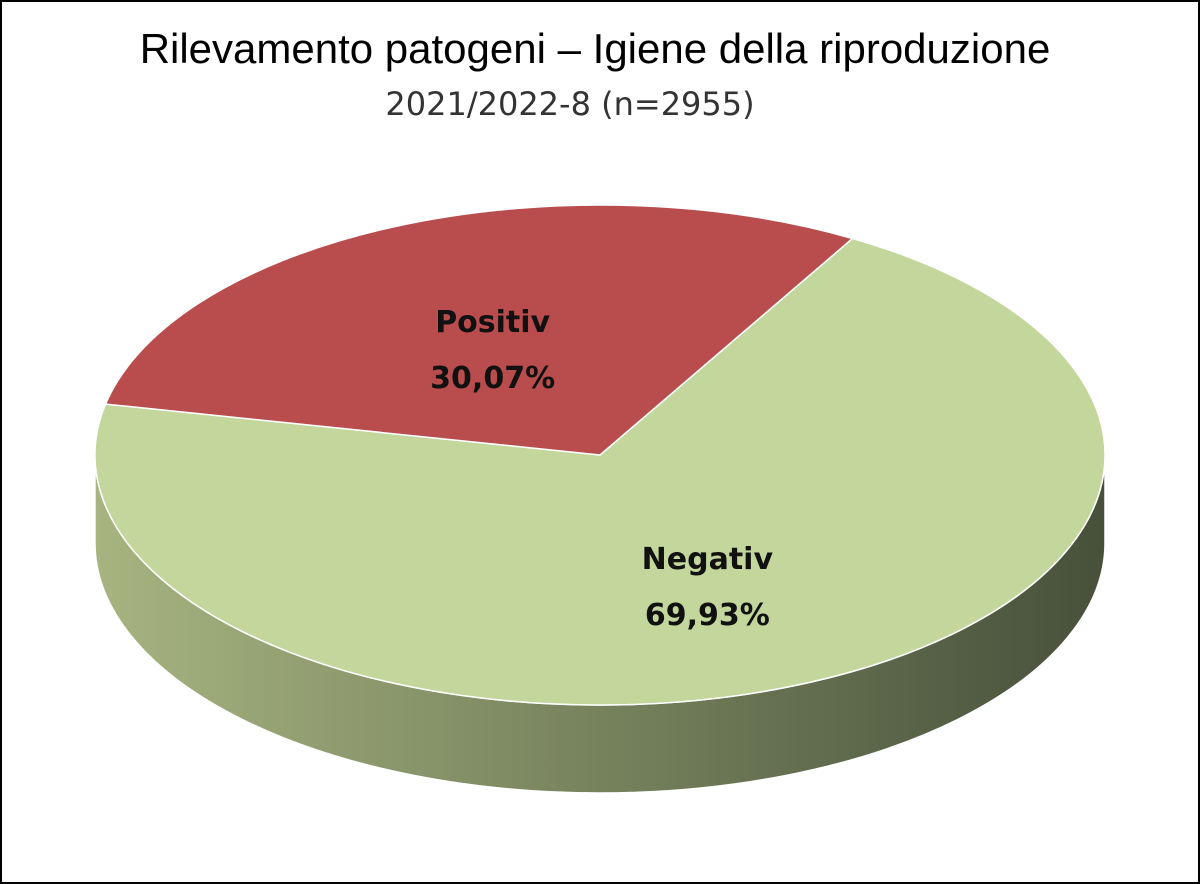 The image size is (1200, 884). I want to click on chart-subtitle: 2021/2022-8 (n=2955), so click(569, 104).